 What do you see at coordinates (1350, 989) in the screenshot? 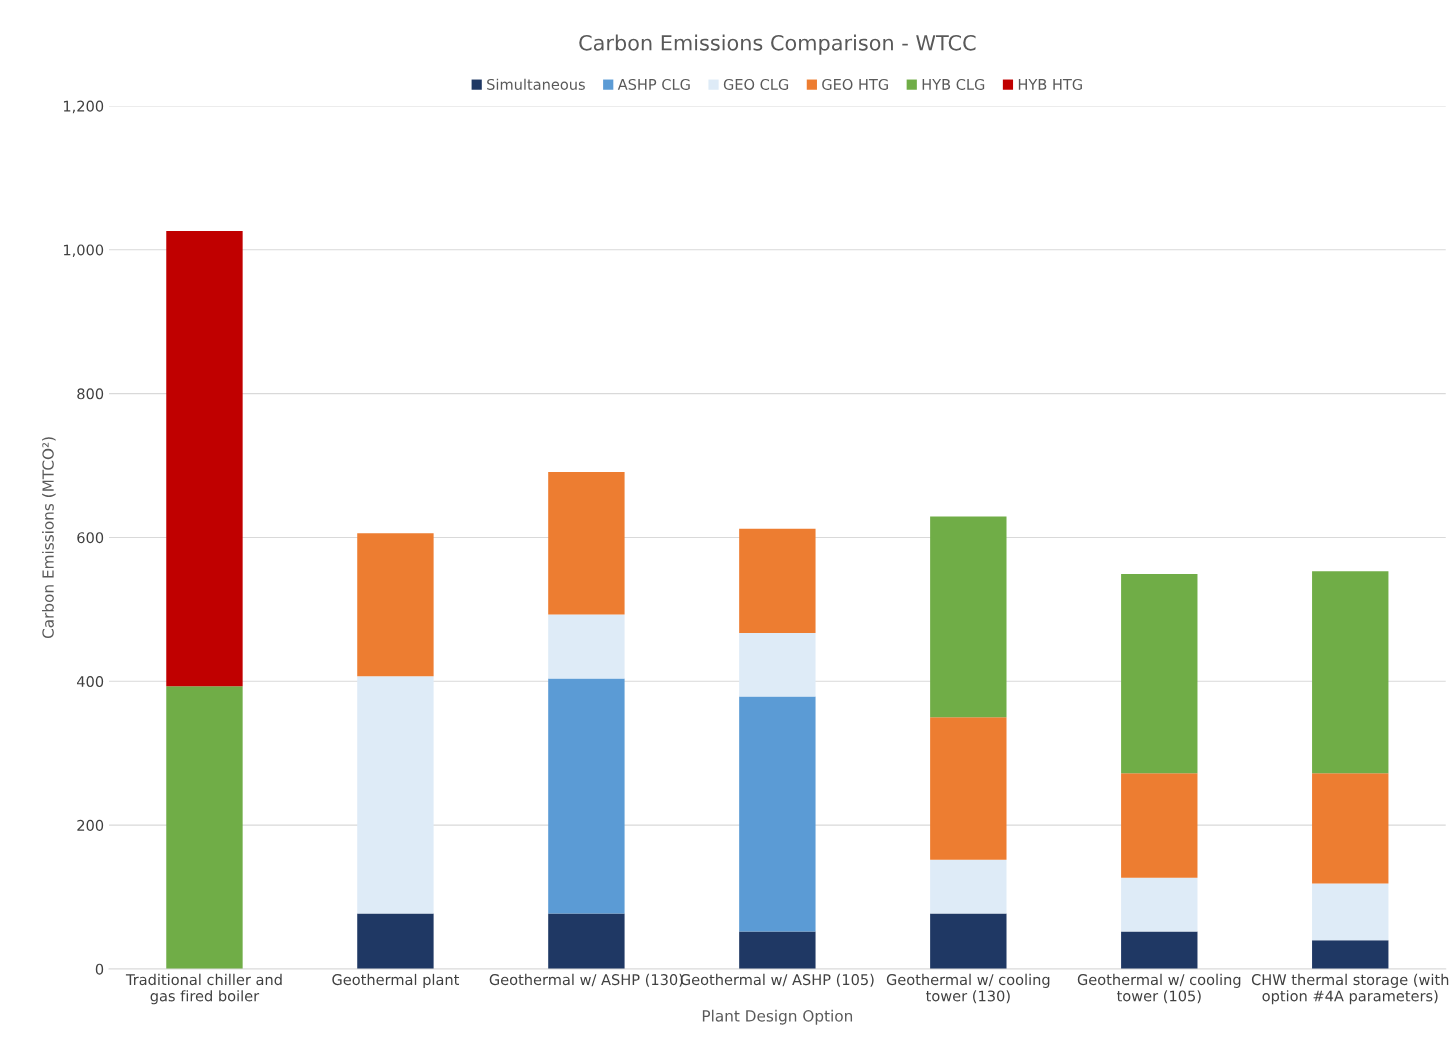
I see `x-tick-label: CHW thermal storage (with option #4A parameters)` at bounding box center [1350, 989].